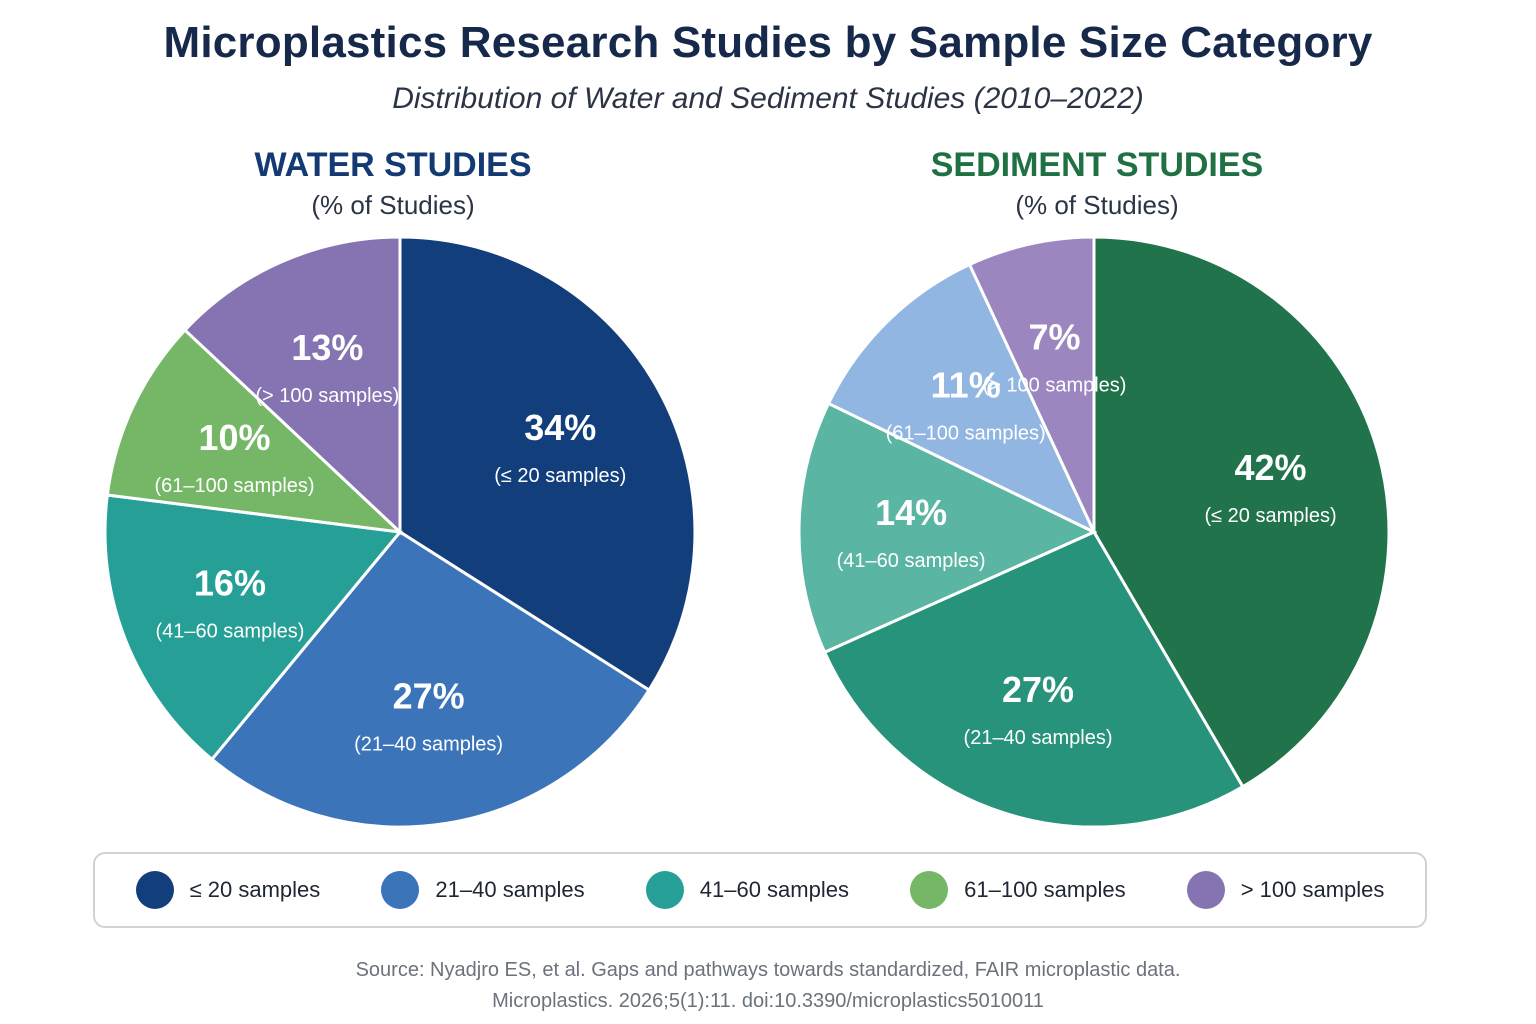 Image resolution: width=1536 pixels, height=1024 pixels. What do you see at coordinates (1097, 165) in the screenshot?
I see `sediment-chart-title: SEDIMENT STUDIES` at bounding box center [1097, 165].